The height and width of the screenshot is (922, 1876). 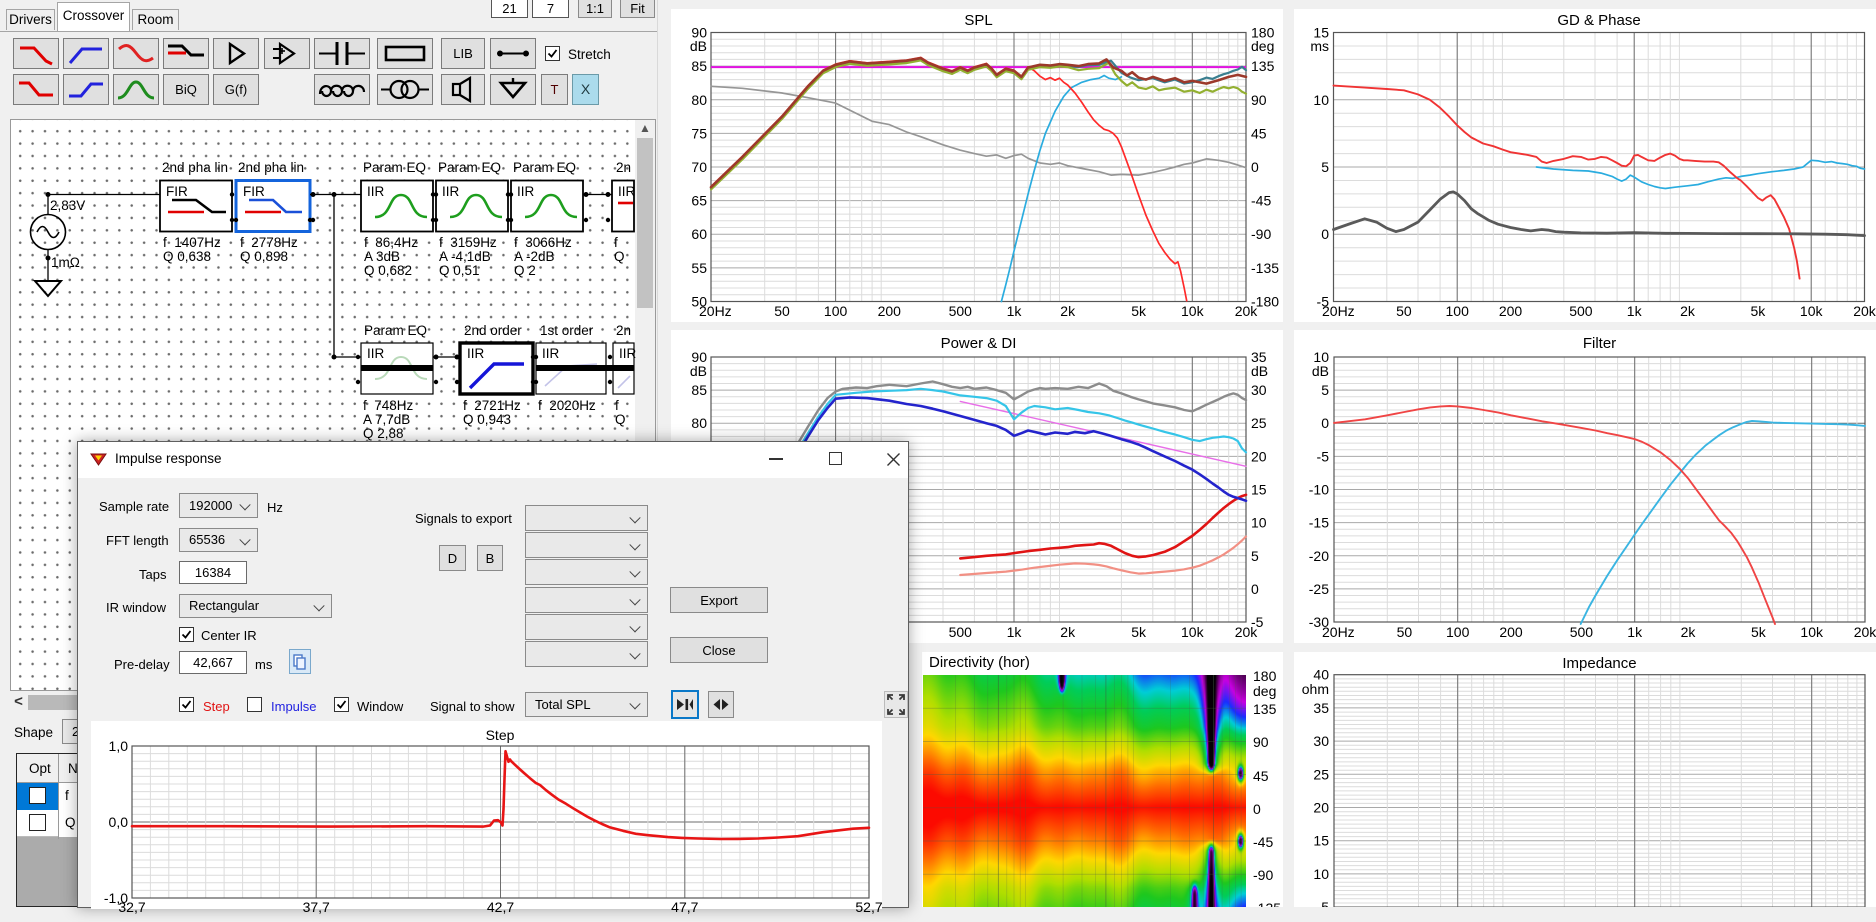 What do you see at coordinates (119, 746) in the screenshot?
I see `svg-text: 1,0` at bounding box center [119, 746].